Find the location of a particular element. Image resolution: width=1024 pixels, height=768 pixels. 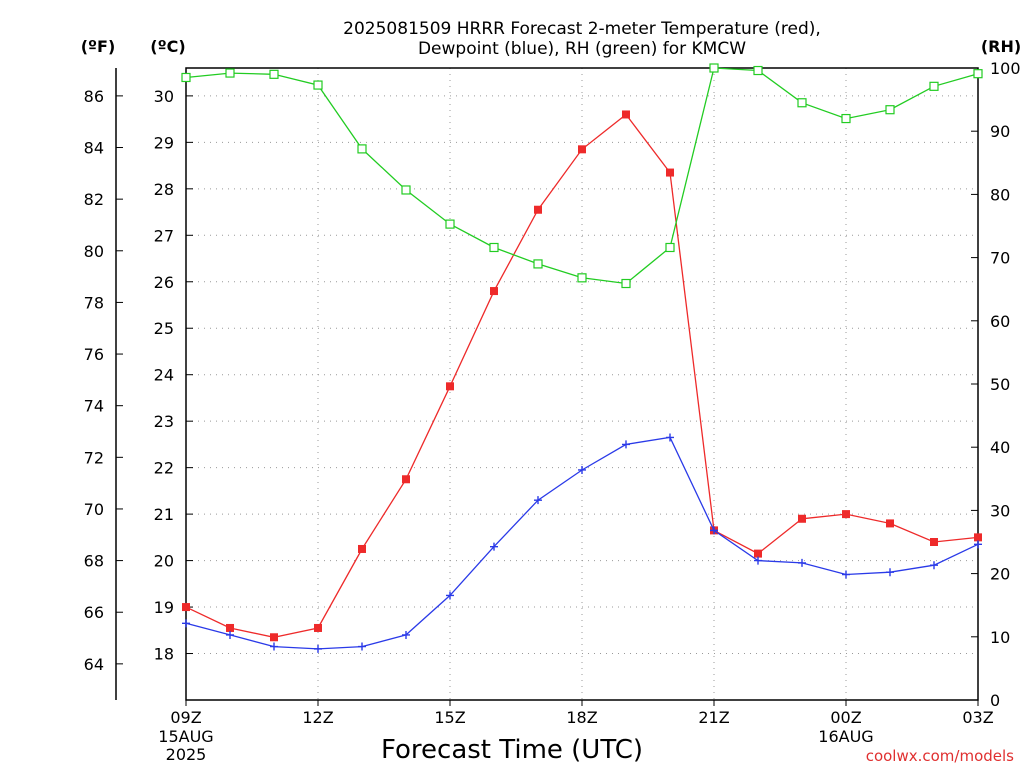

chart-title-line2: Dewpoint (blue), RH (green) for KMCW is located at coordinates (582, 49).